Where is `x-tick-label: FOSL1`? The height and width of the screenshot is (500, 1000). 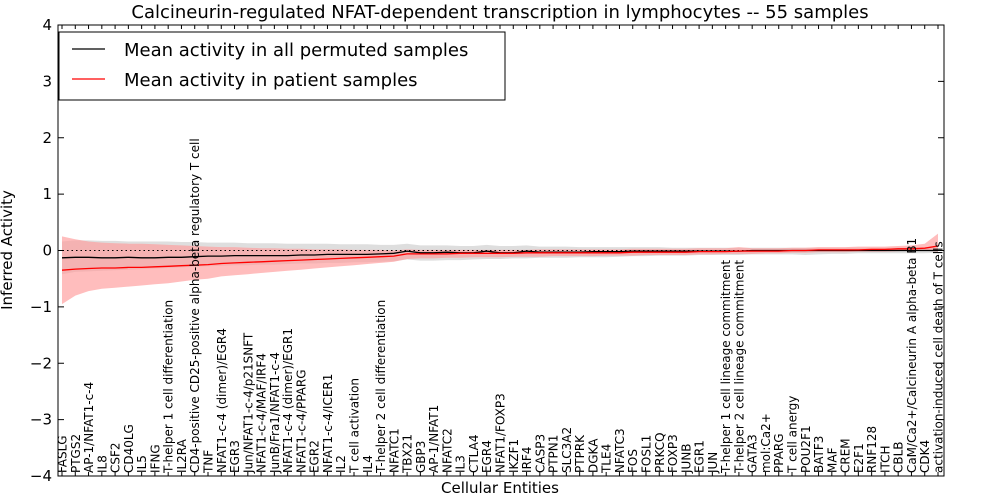 x-tick-label: FOSL1 is located at coordinates (647, 454).